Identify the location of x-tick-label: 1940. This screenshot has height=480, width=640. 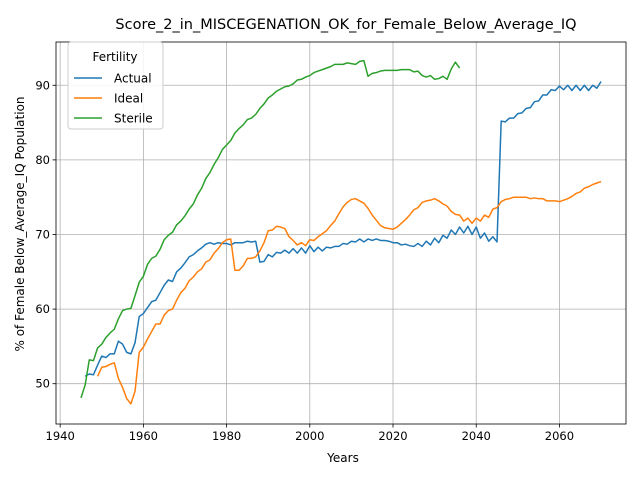
(60, 436).